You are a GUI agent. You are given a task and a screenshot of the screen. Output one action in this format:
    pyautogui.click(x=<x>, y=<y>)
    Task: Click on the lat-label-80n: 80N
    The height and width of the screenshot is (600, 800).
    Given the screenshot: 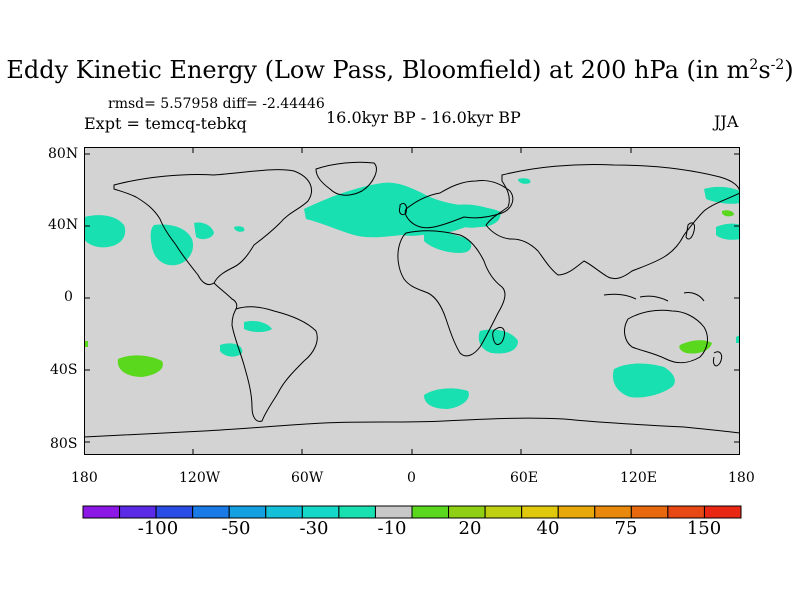 What is the action you would take?
    pyautogui.click(x=63, y=154)
    